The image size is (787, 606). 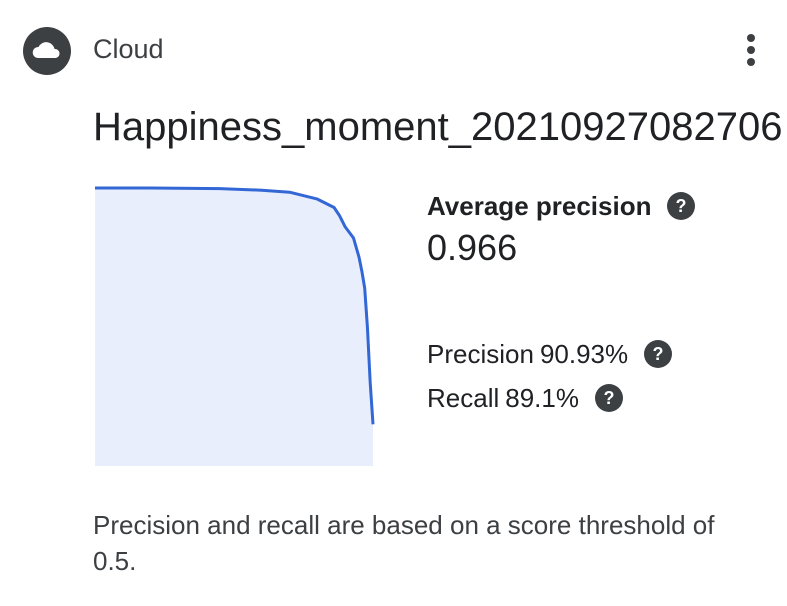 I want to click on average-precision-row: Average precision ?, so click(x=597, y=206).